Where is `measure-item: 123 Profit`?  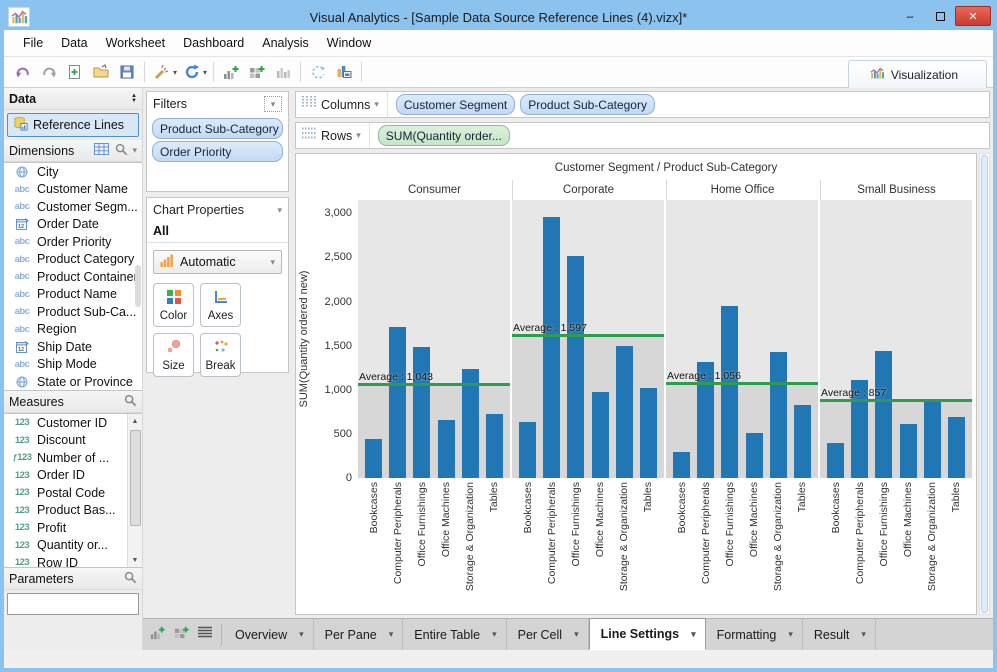 measure-item: 123 Profit is located at coordinates (65, 528).